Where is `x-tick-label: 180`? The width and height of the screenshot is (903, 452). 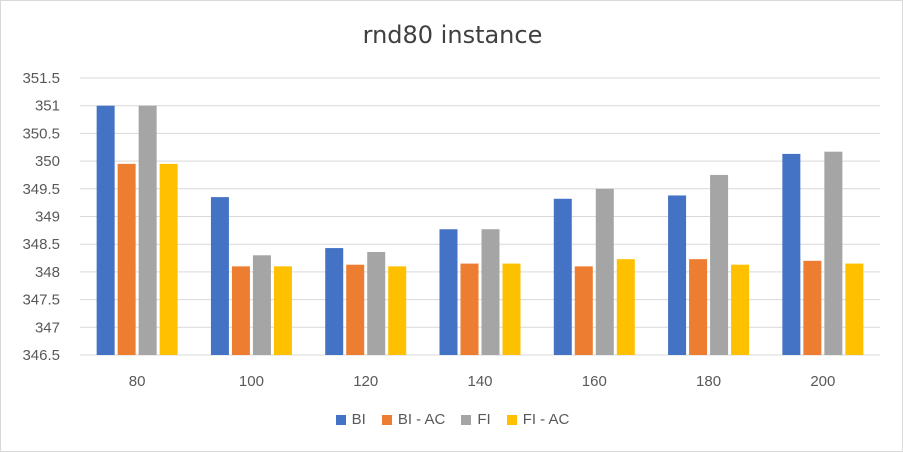
x-tick-label: 180 is located at coordinates (708, 381).